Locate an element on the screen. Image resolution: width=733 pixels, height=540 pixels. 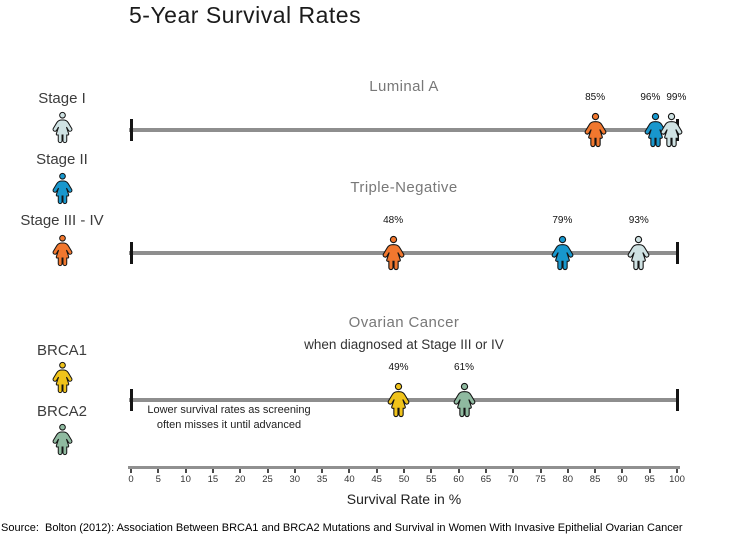
legend-label-stage-i: Stage I is located at coordinates (62, 98).